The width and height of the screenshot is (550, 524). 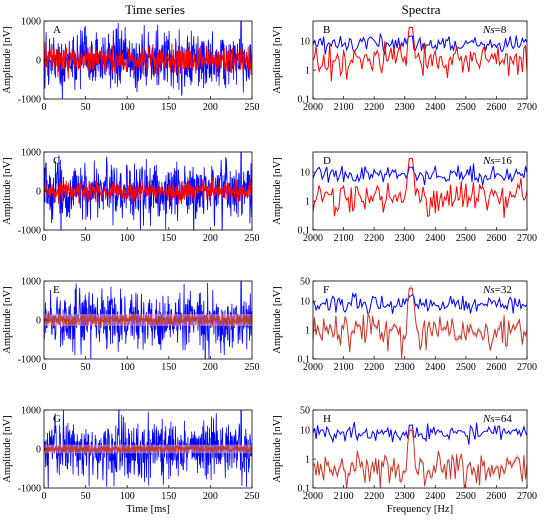 What do you see at coordinates (327, 161) in the screenshot?
I see `panel-letter: D` at bounding box center [327, 161].